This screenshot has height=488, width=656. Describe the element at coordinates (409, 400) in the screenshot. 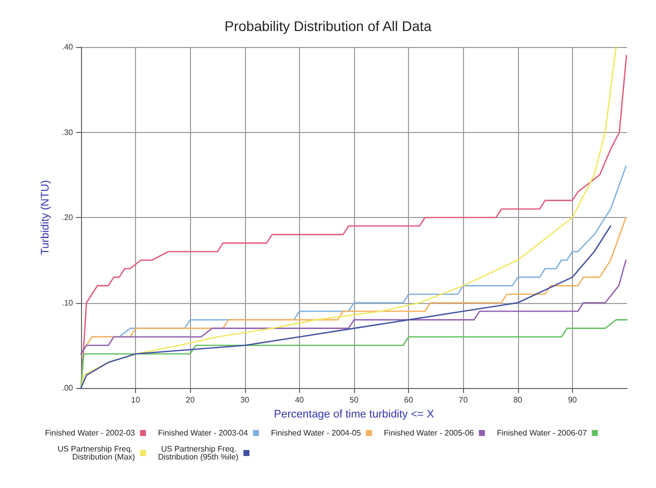

I see `x-tick-label: 60` at that location.